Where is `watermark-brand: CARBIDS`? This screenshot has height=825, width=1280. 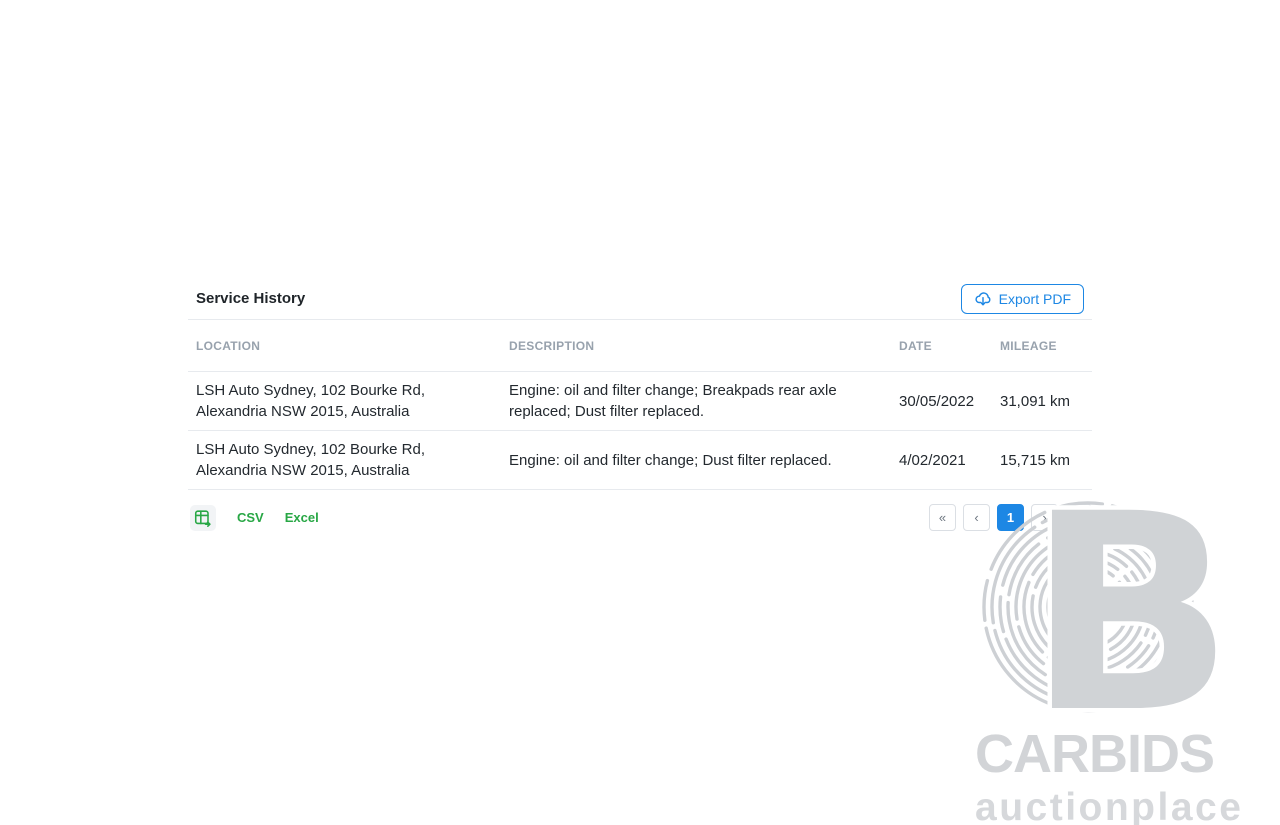 watermark-brand: CARBIDS is located at coordinates (1095, 754).